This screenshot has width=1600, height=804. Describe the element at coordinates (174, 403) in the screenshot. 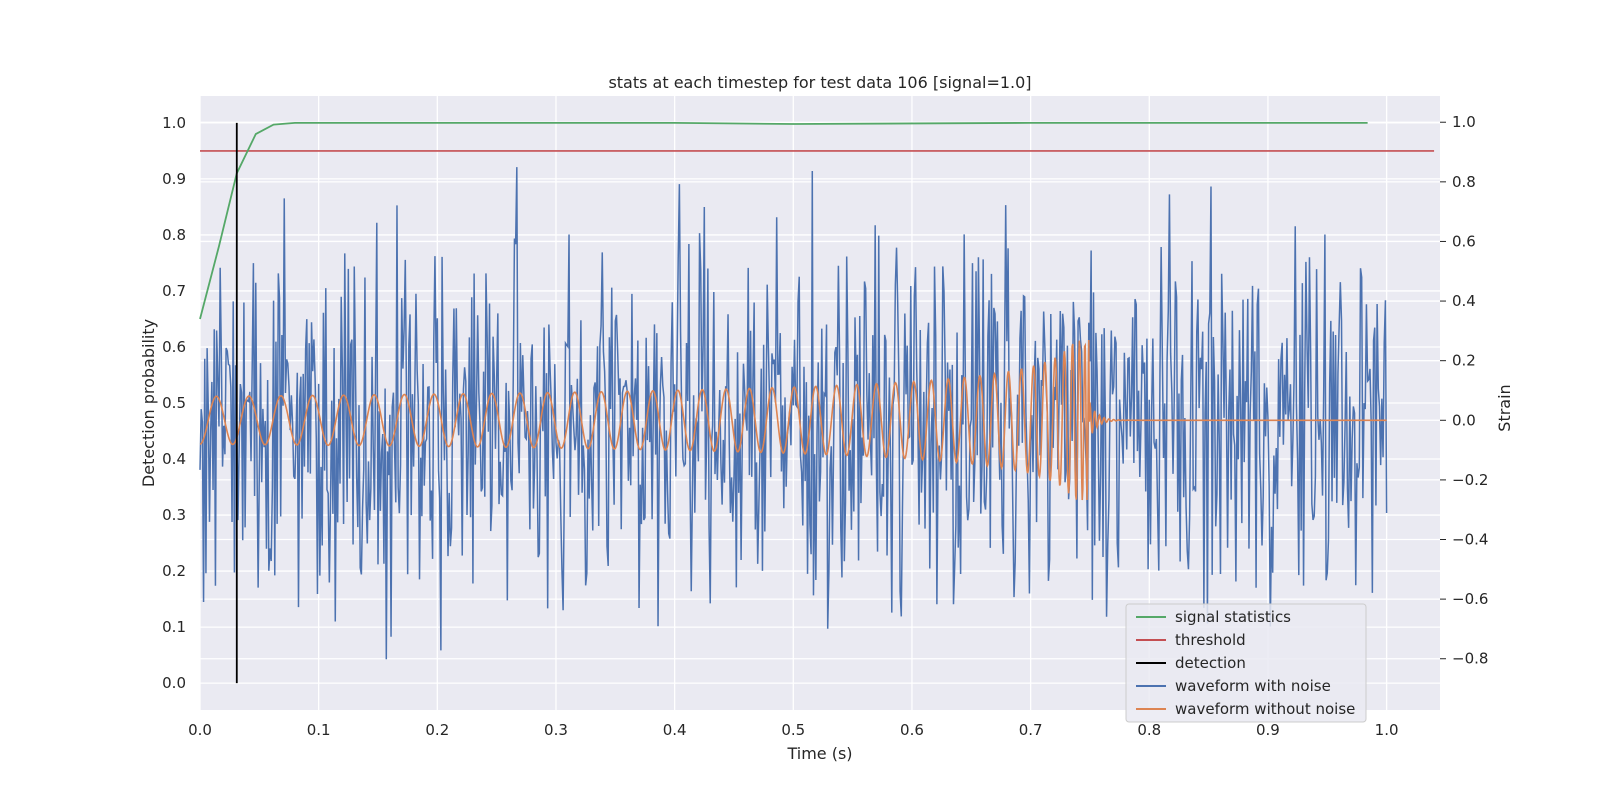

I see `y-tick-label: 0.5` at that location.